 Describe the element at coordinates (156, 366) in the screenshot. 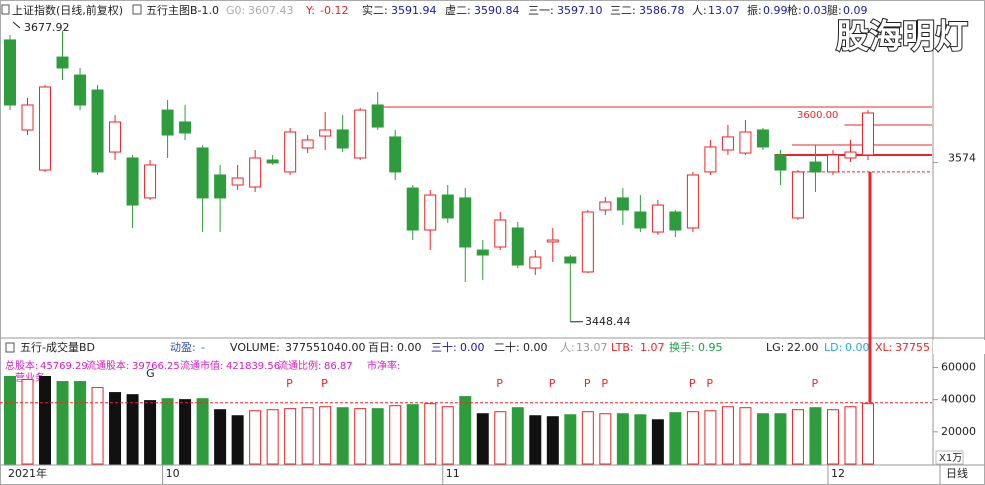

I see `info-value: 39766.25` at that location.